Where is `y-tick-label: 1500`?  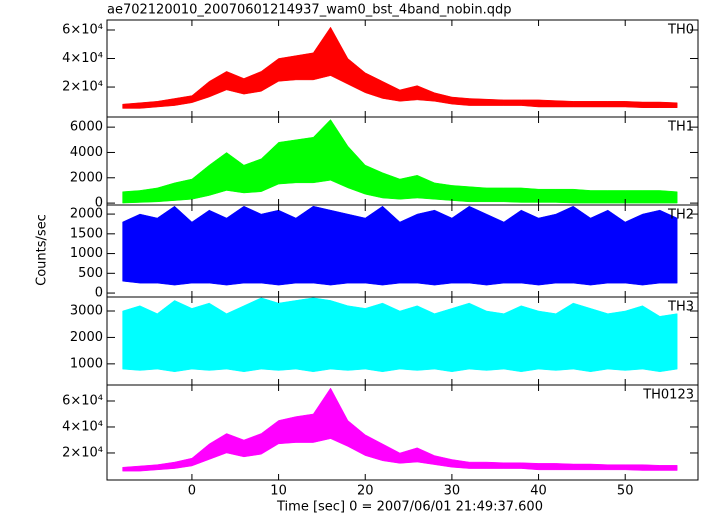
y-tick-label: 1500 is located at coordinates (86, 233).